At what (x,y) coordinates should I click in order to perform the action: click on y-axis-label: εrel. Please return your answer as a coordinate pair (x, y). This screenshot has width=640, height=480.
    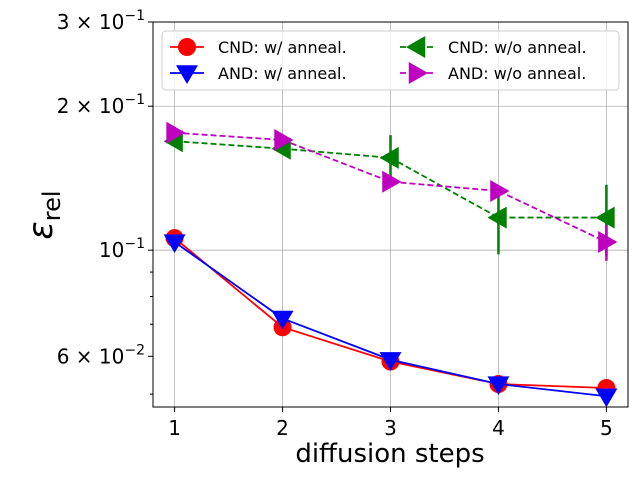
    Looking at the image, I should click on (43, 214).